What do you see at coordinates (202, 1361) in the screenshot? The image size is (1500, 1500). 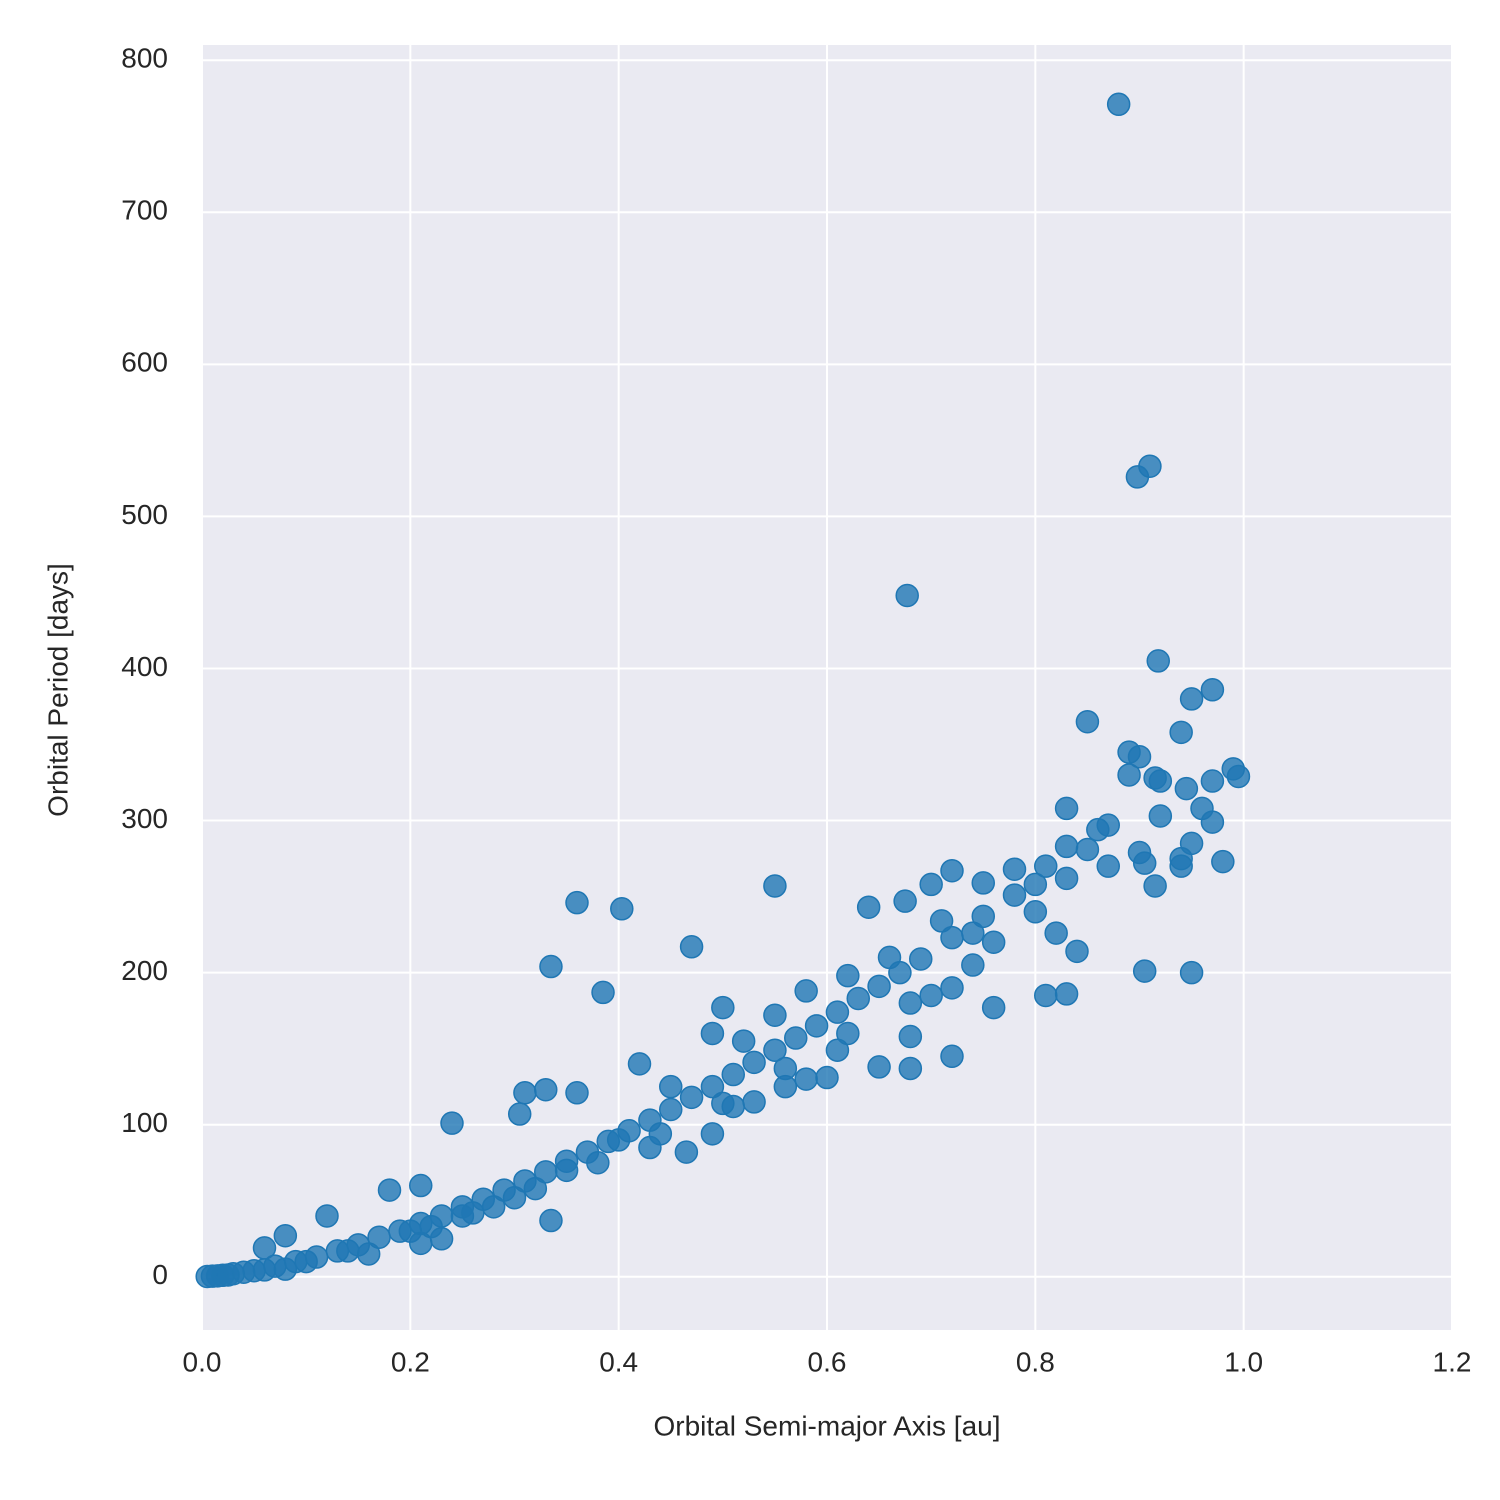 I see `x-tick-label: 0.0` at bounding box center [202, 1361].